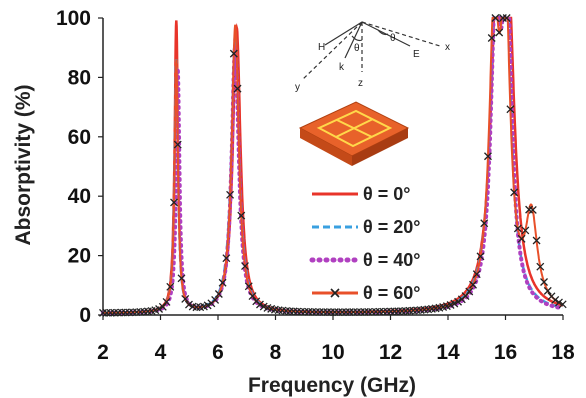  I want to click on z-label: z, so click(360, 83).